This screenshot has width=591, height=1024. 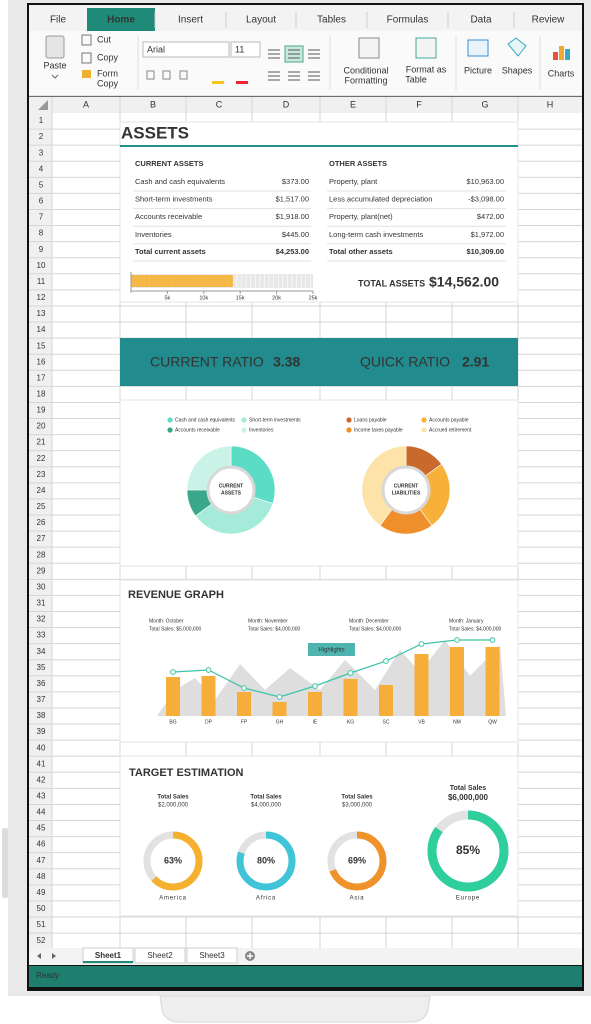 What do you see at coordinates (408, 20) in the screenshot?
I see `ribbon-tab: Formulas` at bounding box center [408, 20].